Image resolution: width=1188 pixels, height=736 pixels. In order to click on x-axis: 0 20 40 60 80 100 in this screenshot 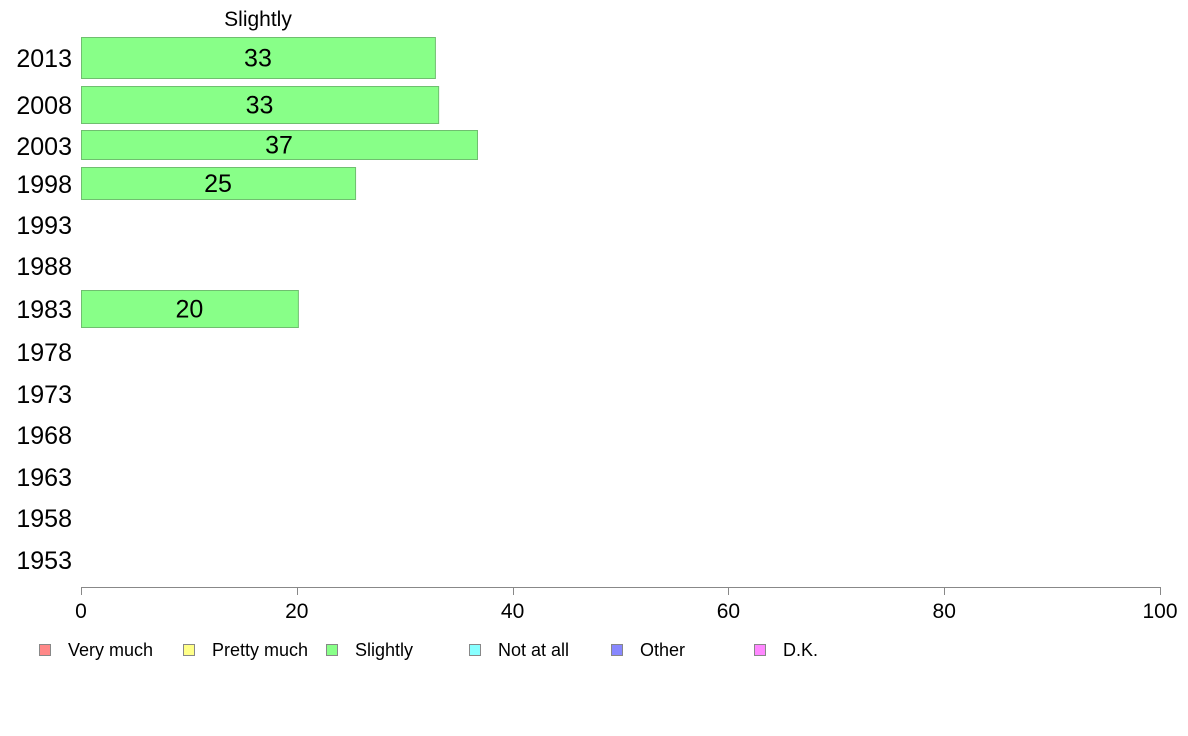, I will do `click(626, 605)`.